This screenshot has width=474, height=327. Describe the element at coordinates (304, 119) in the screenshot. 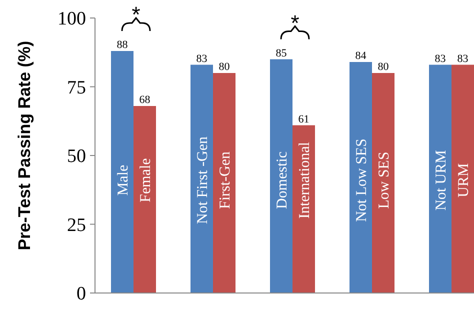

I see `data-label: 61` at that location.